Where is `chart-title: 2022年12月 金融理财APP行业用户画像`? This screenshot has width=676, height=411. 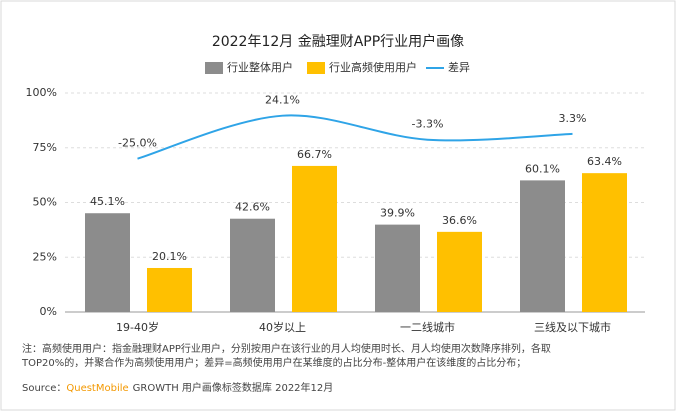 chart-title: 2022年12月 金融理财APP行业用户画像 is located at coordinates (338, 41).